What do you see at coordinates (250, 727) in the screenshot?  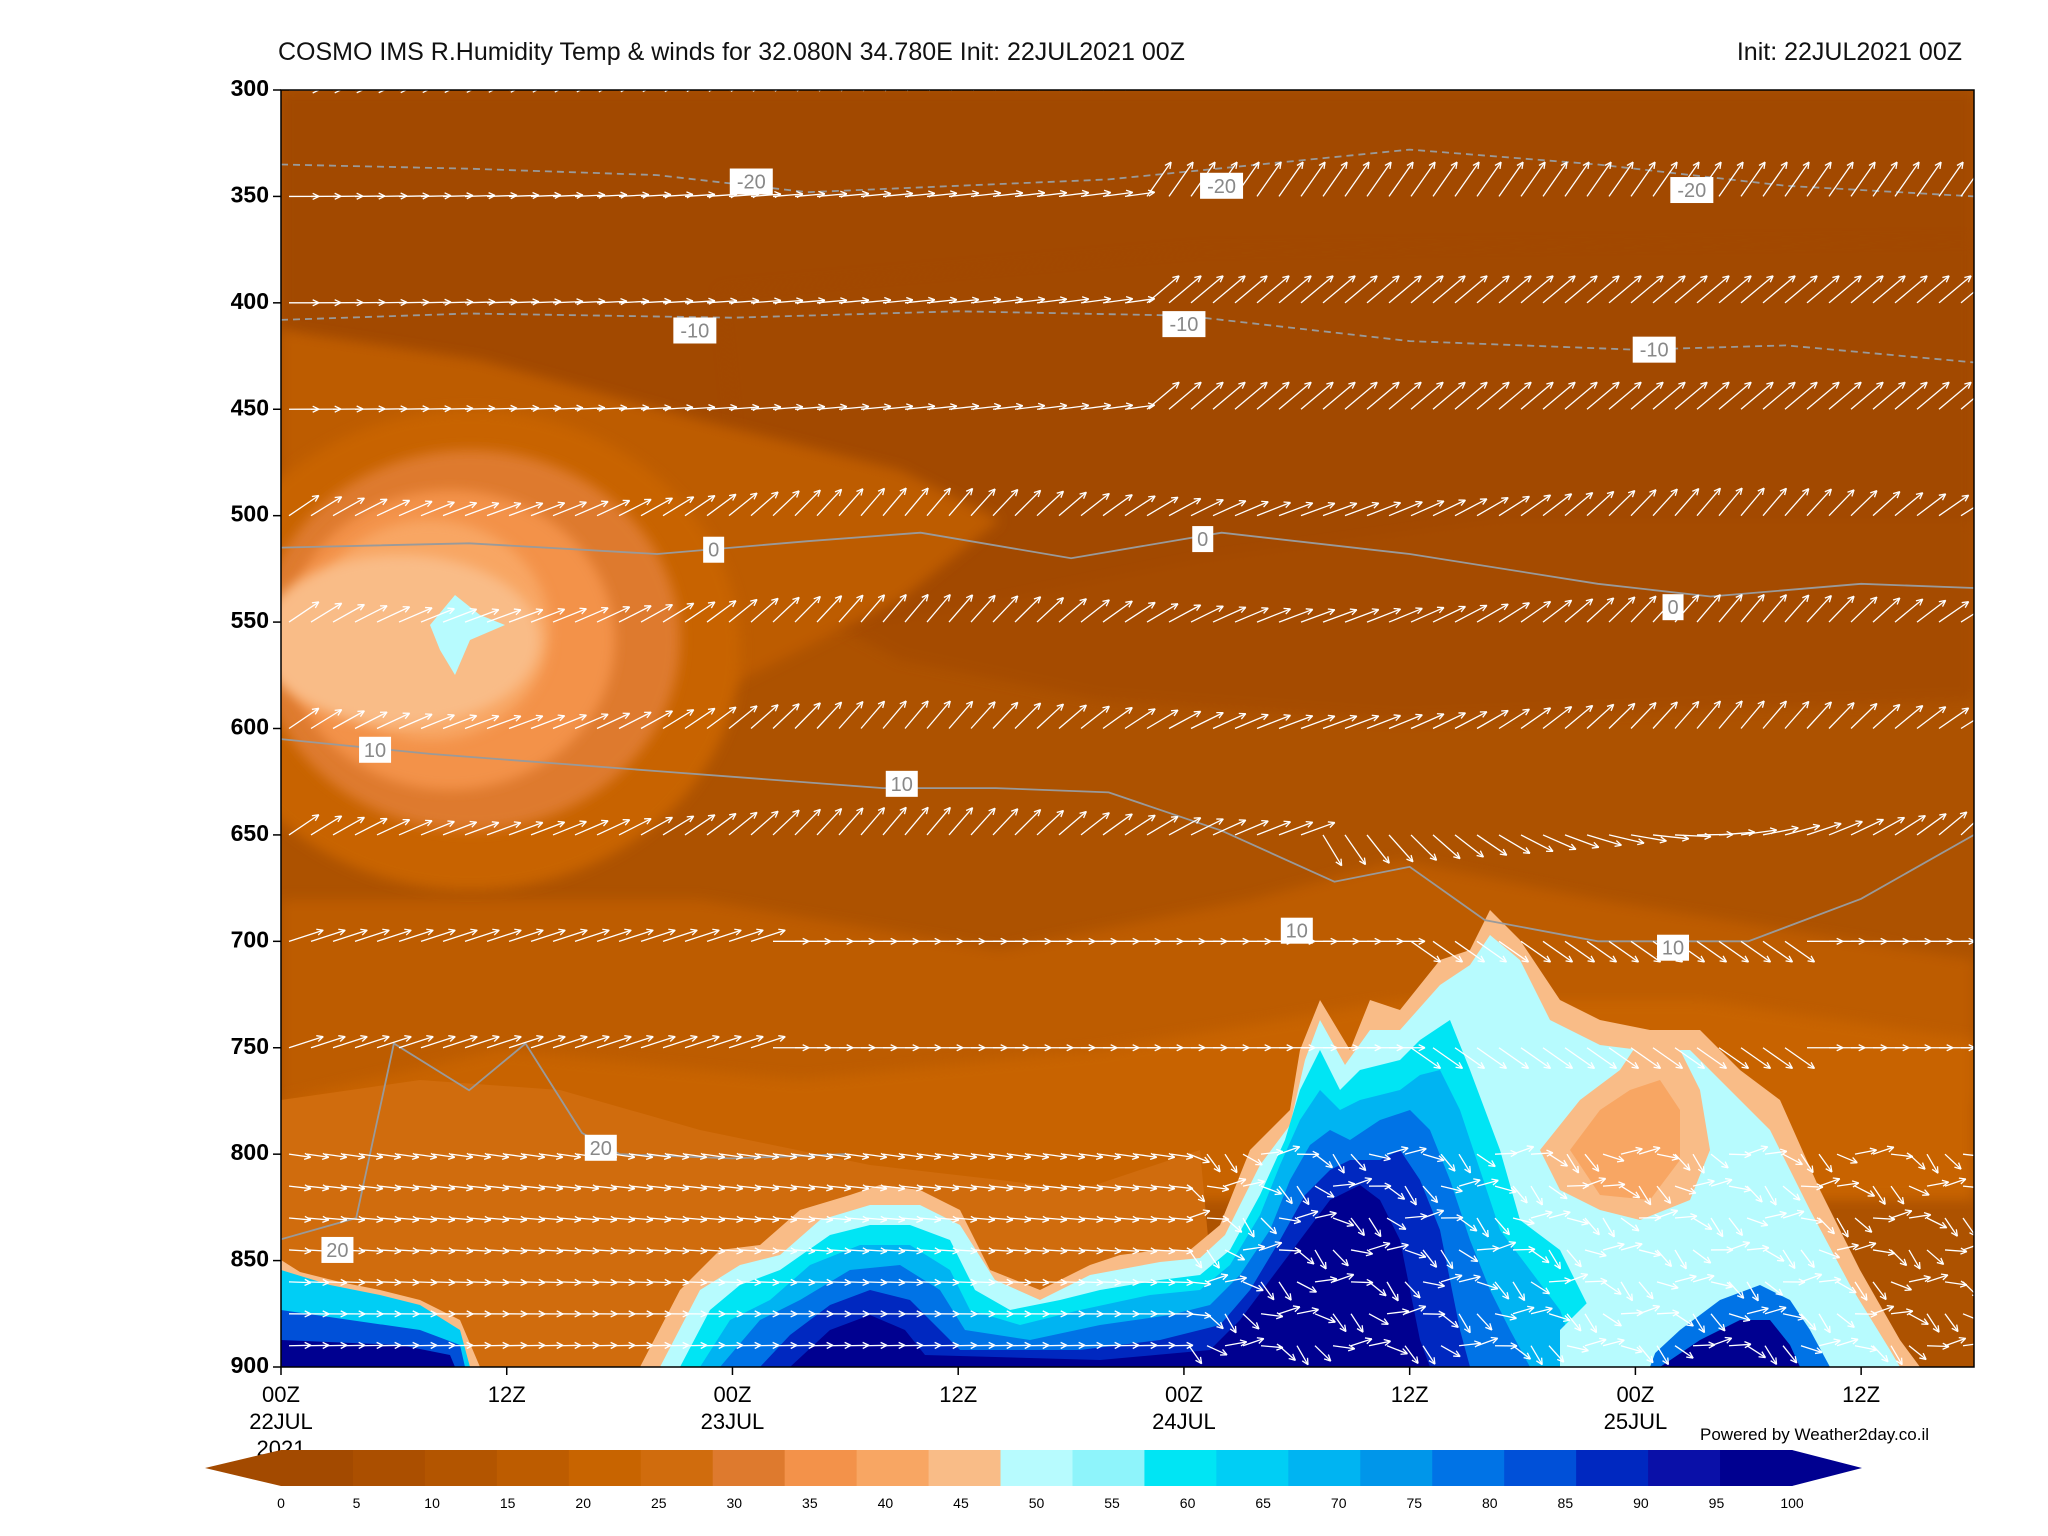 I see `y-tick-label: 600` at bounding box center [250, 727].